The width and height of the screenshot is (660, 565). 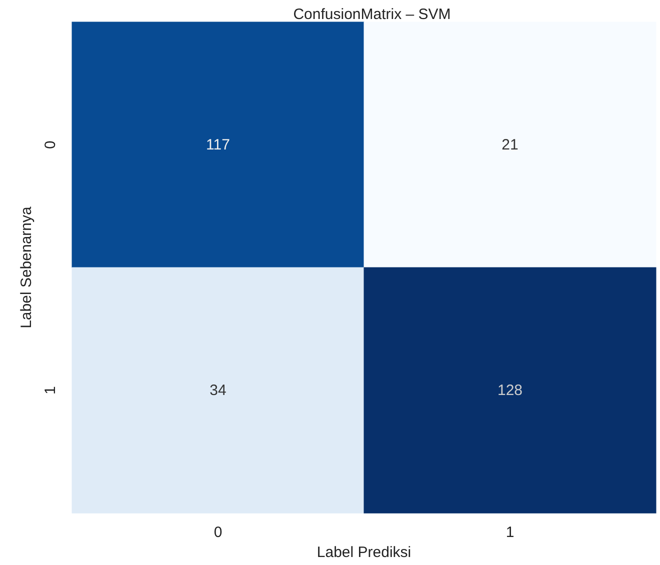 I want to click on x-axis-title: Label Prediksi, so click(x=364, y=552).